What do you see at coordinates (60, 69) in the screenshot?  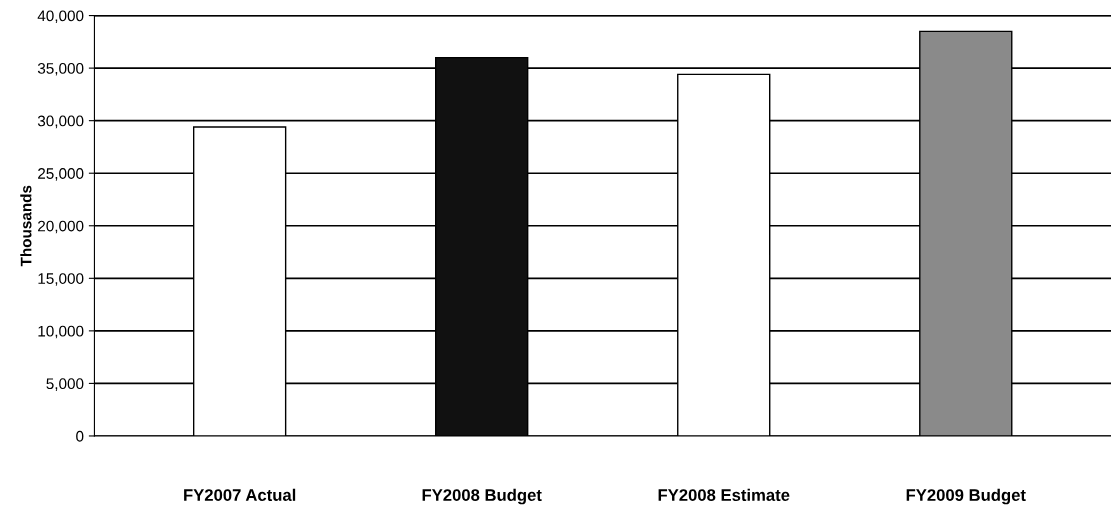 I see `y-tick-label: 35,000` at bounding box center [60, 69].